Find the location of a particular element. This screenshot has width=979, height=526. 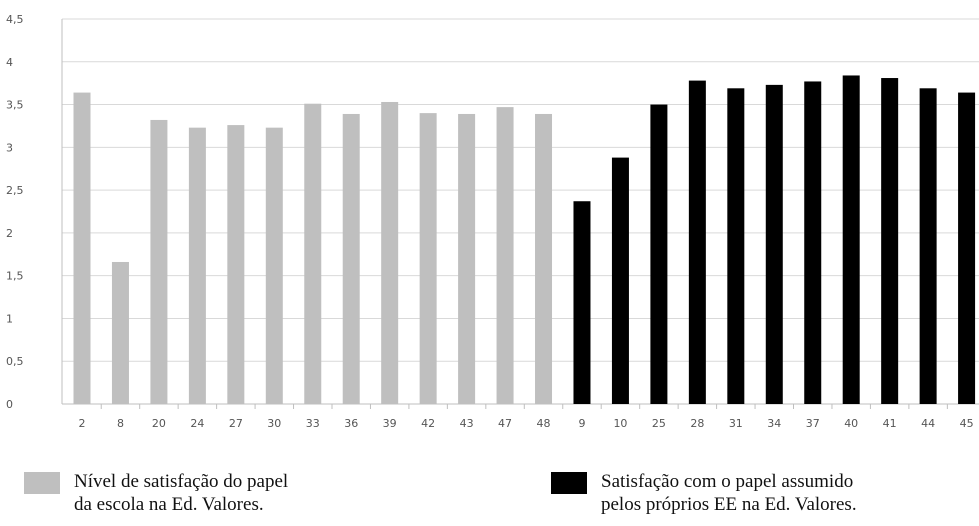

x-tick-label: 43 is located at coordinates (467, 423).